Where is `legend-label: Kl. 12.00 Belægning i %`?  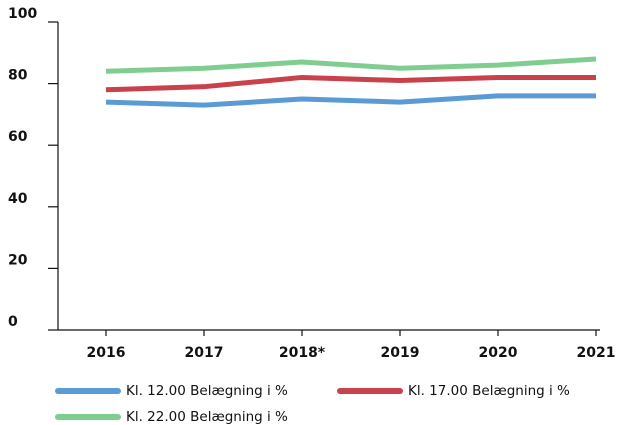 legend-label: Kl. 12.00 Belægning i % is located at coordinates (207, 391).